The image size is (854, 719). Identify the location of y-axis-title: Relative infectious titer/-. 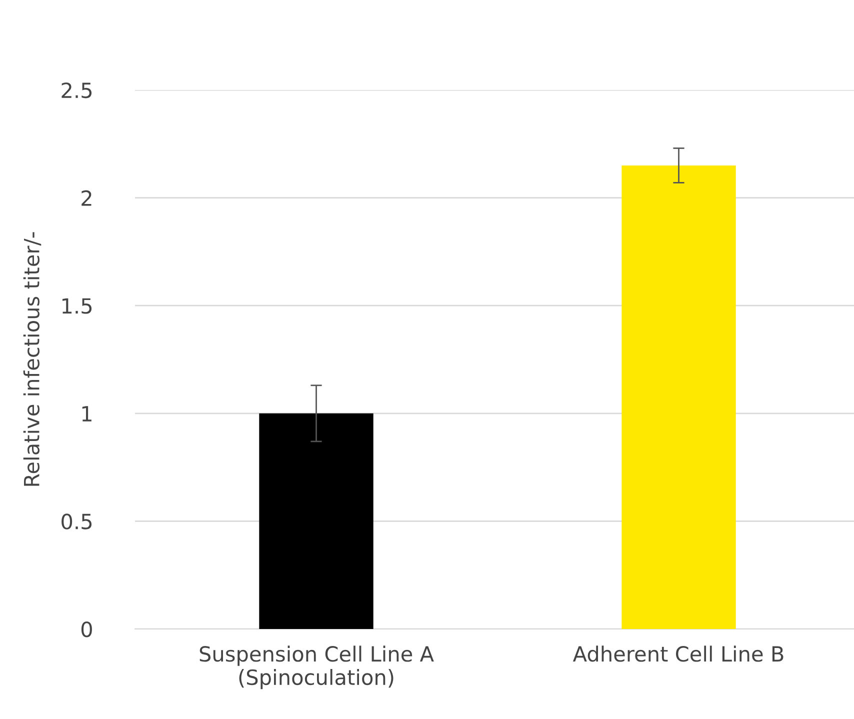
(32, 359).